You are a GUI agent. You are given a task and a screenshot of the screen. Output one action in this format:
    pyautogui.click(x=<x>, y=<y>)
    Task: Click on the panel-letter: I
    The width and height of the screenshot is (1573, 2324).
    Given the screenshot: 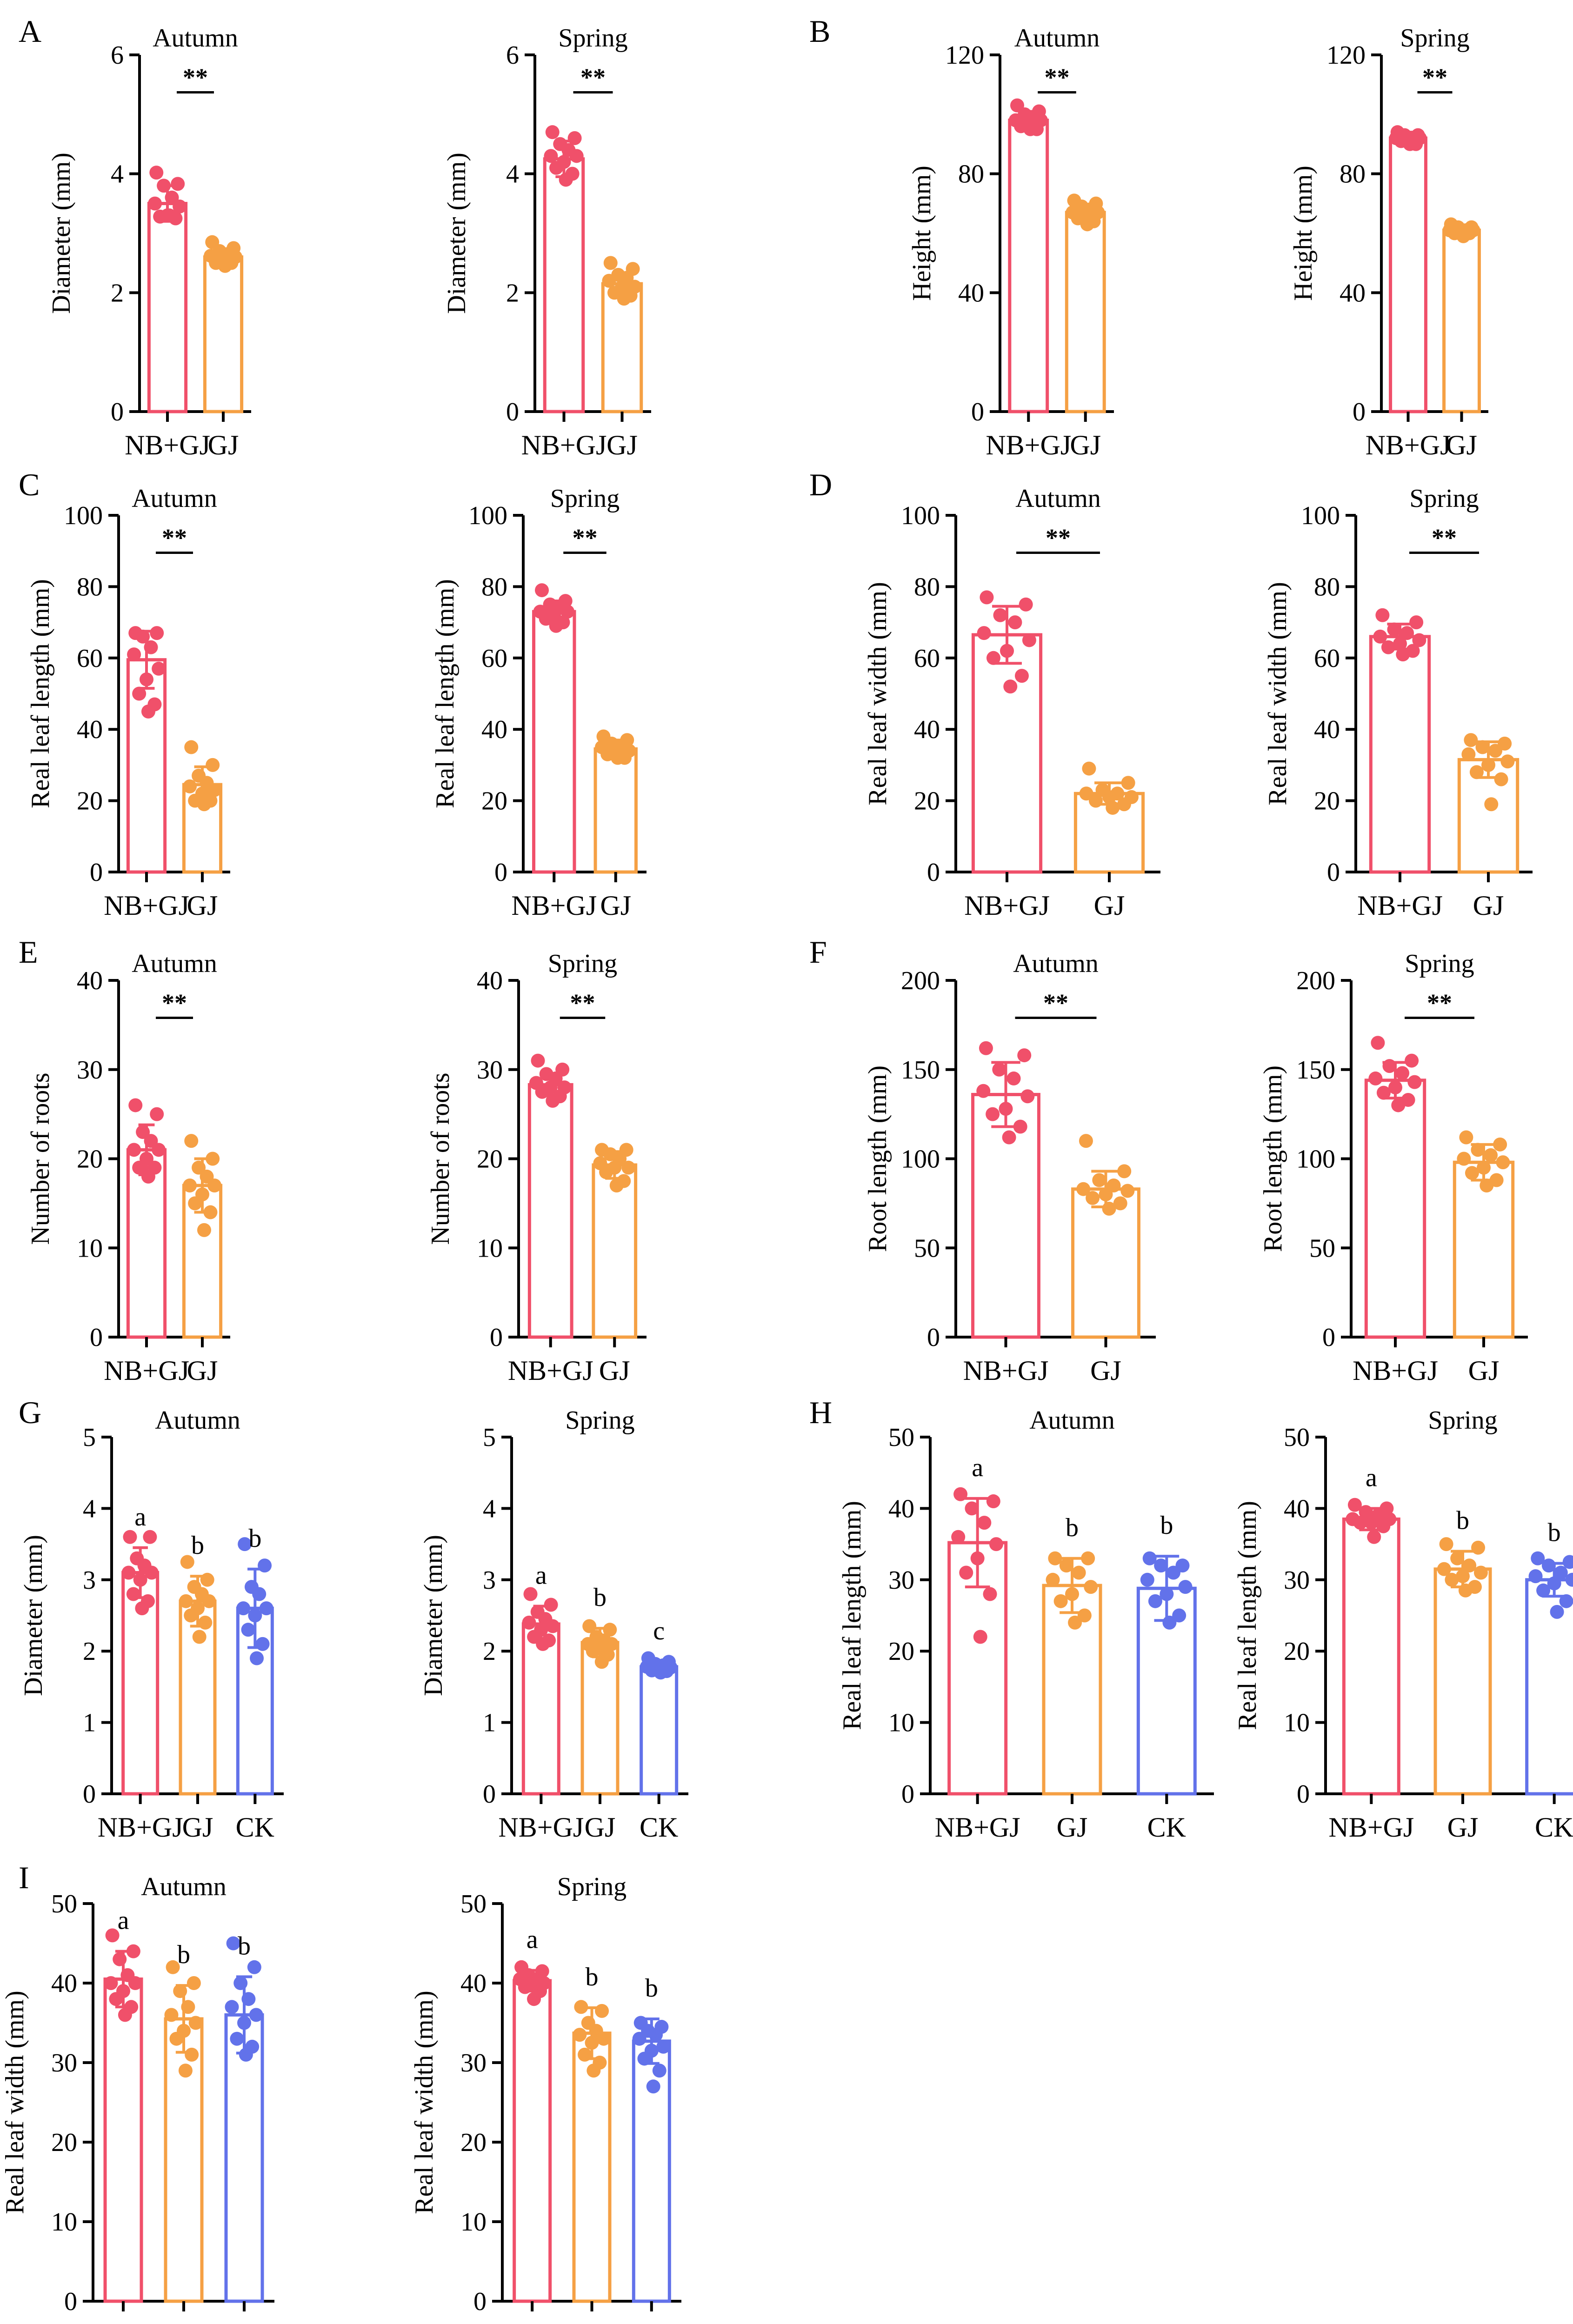 What is the action you would take?
    pyautogui.click(x=24, y=1877)
    